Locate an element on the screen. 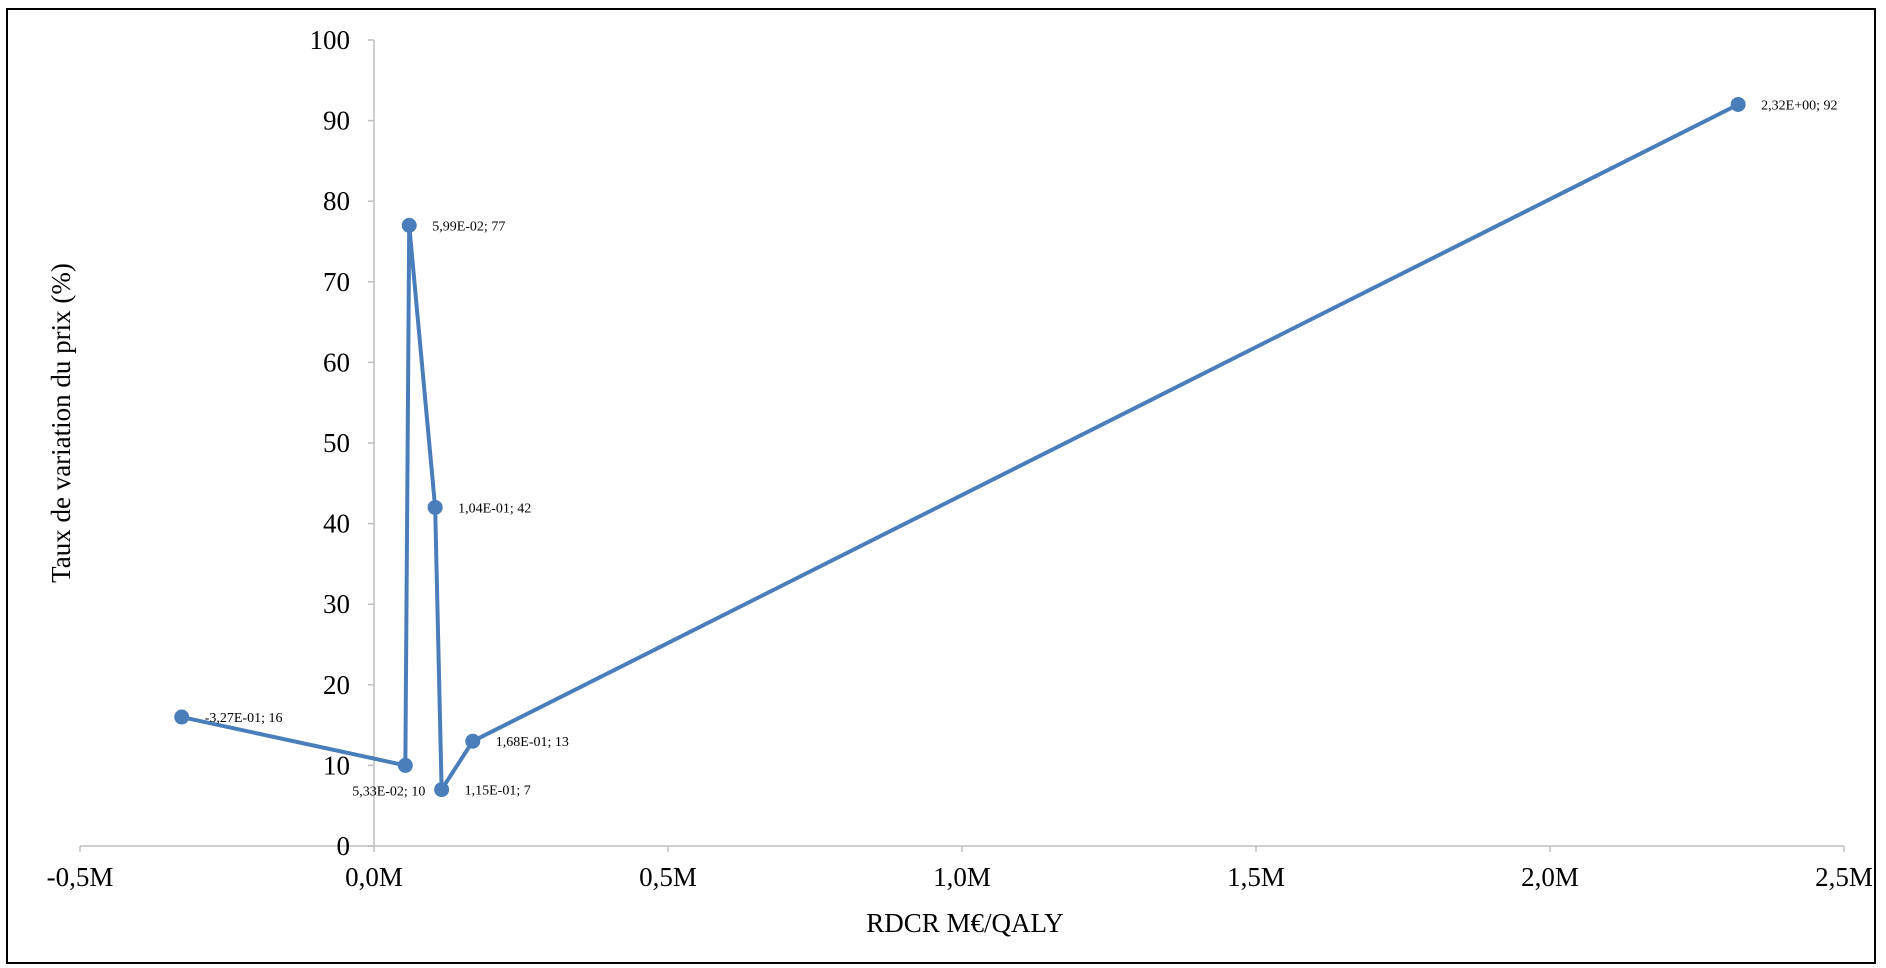 The height and width of the screenshot is (968, 1886). y-axis-title: Taux de variation du prix (%) is located at coordinates (61, 423).